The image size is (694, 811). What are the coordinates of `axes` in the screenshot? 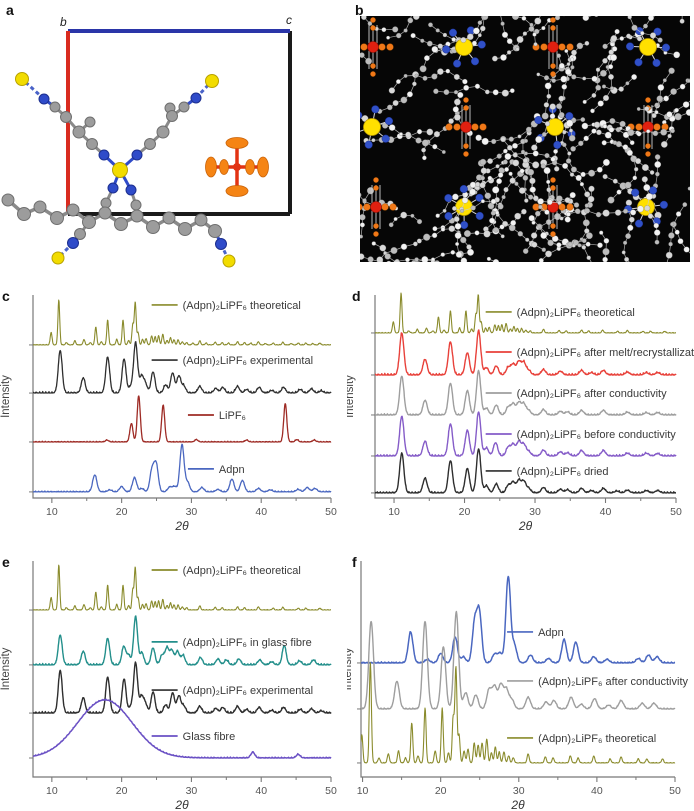 It's located at (181, 397).